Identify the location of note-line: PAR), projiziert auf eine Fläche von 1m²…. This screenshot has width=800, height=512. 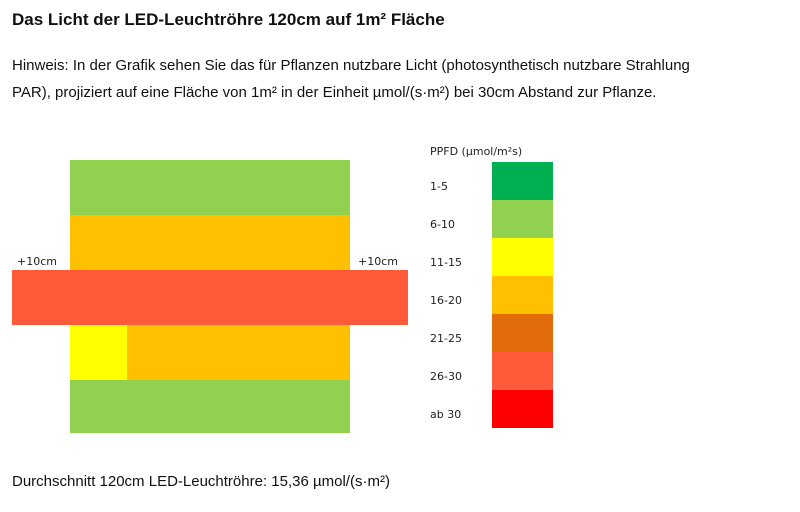
(334, 92).